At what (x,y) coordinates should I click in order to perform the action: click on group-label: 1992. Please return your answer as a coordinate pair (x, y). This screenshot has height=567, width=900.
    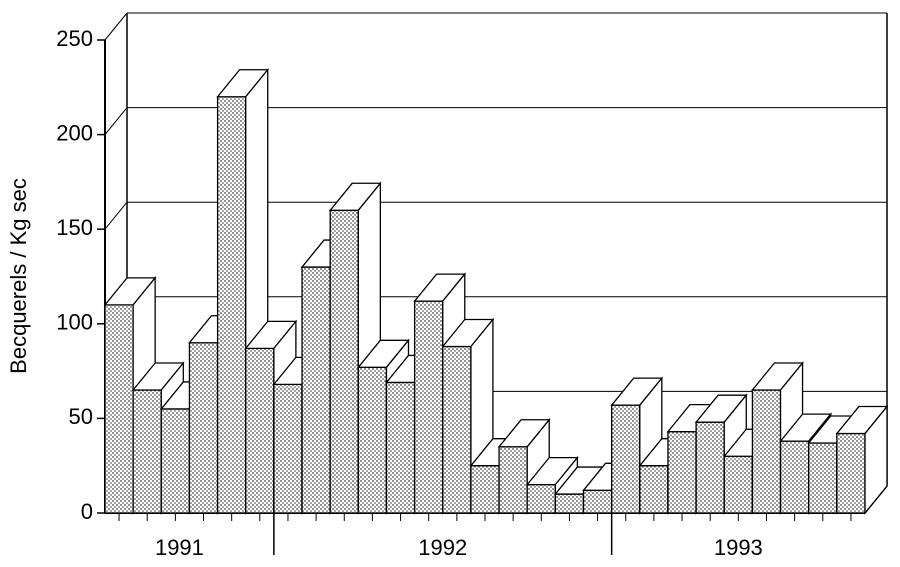
    Looking at the image, I should click on (442, 547).